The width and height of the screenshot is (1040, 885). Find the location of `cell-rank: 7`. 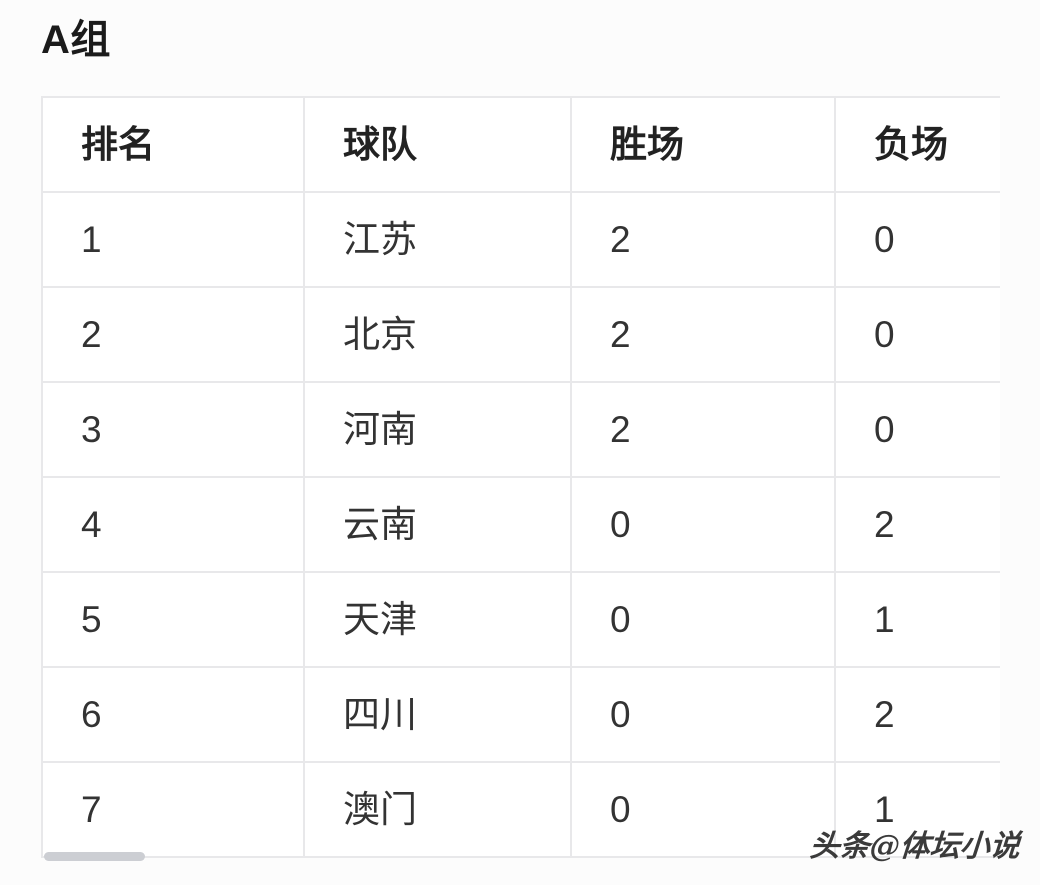

cell-rank: 7 is located at coordinates (173, 809).